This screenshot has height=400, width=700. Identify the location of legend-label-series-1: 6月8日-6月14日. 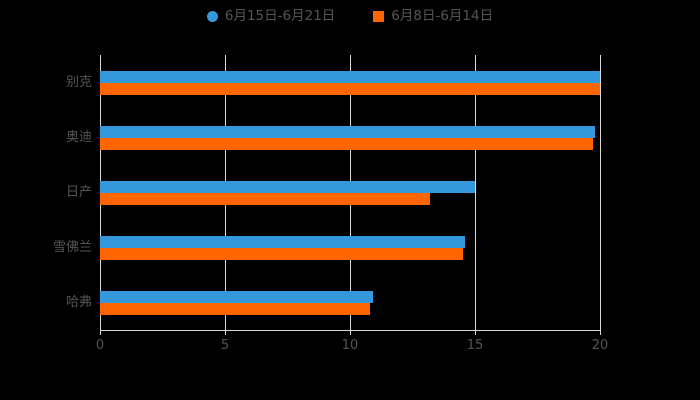
(442, 16).